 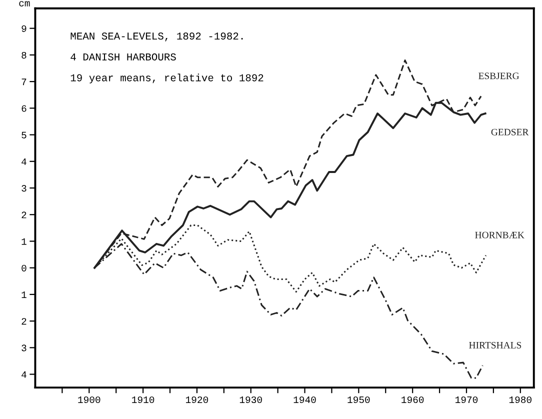 I want to click on x-tick-label: 1980, so click(x=520, y=400).